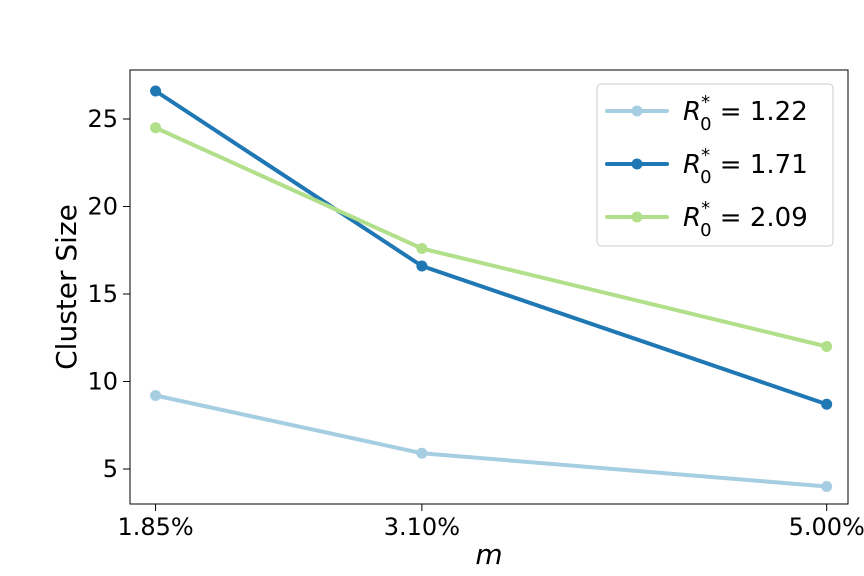 The height and width of the screenshot is (576, 864). What do you see at coordinates (488, 554) in the screenshot?
I see `x-axis-label: m` at bounding box center [488, 554].